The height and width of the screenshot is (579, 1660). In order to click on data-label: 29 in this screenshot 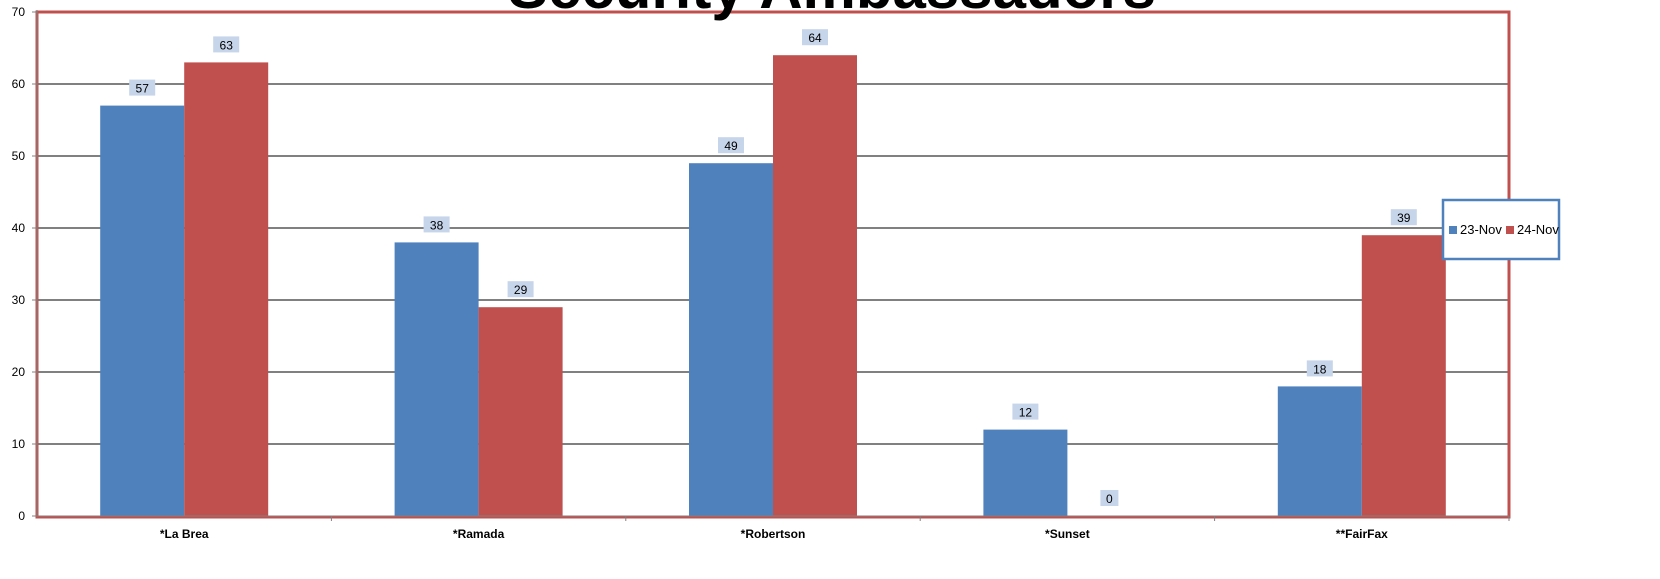, I will do `click(521, 290)`.